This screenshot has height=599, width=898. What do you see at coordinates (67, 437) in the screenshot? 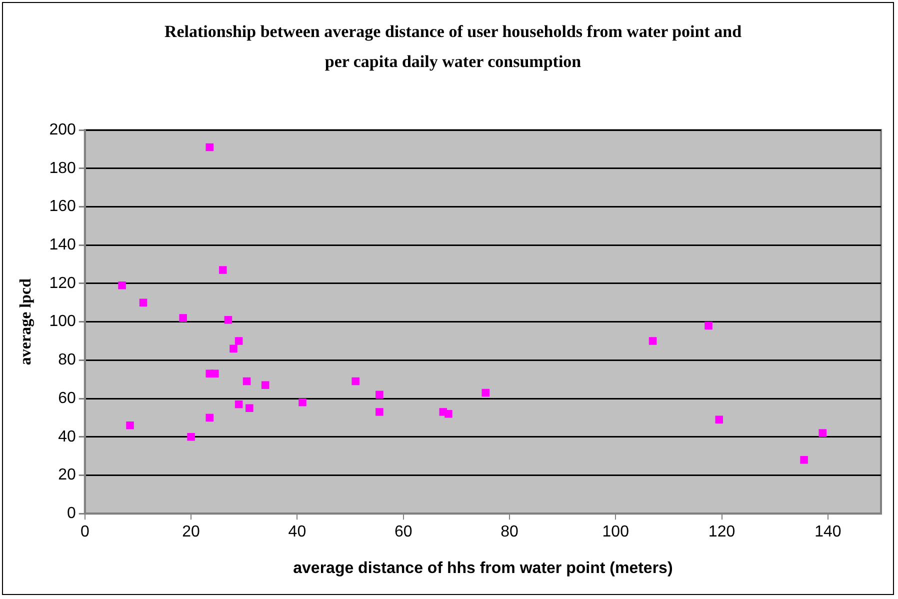
I see `y-tick-label: 40` at bounding box center [67, 437].